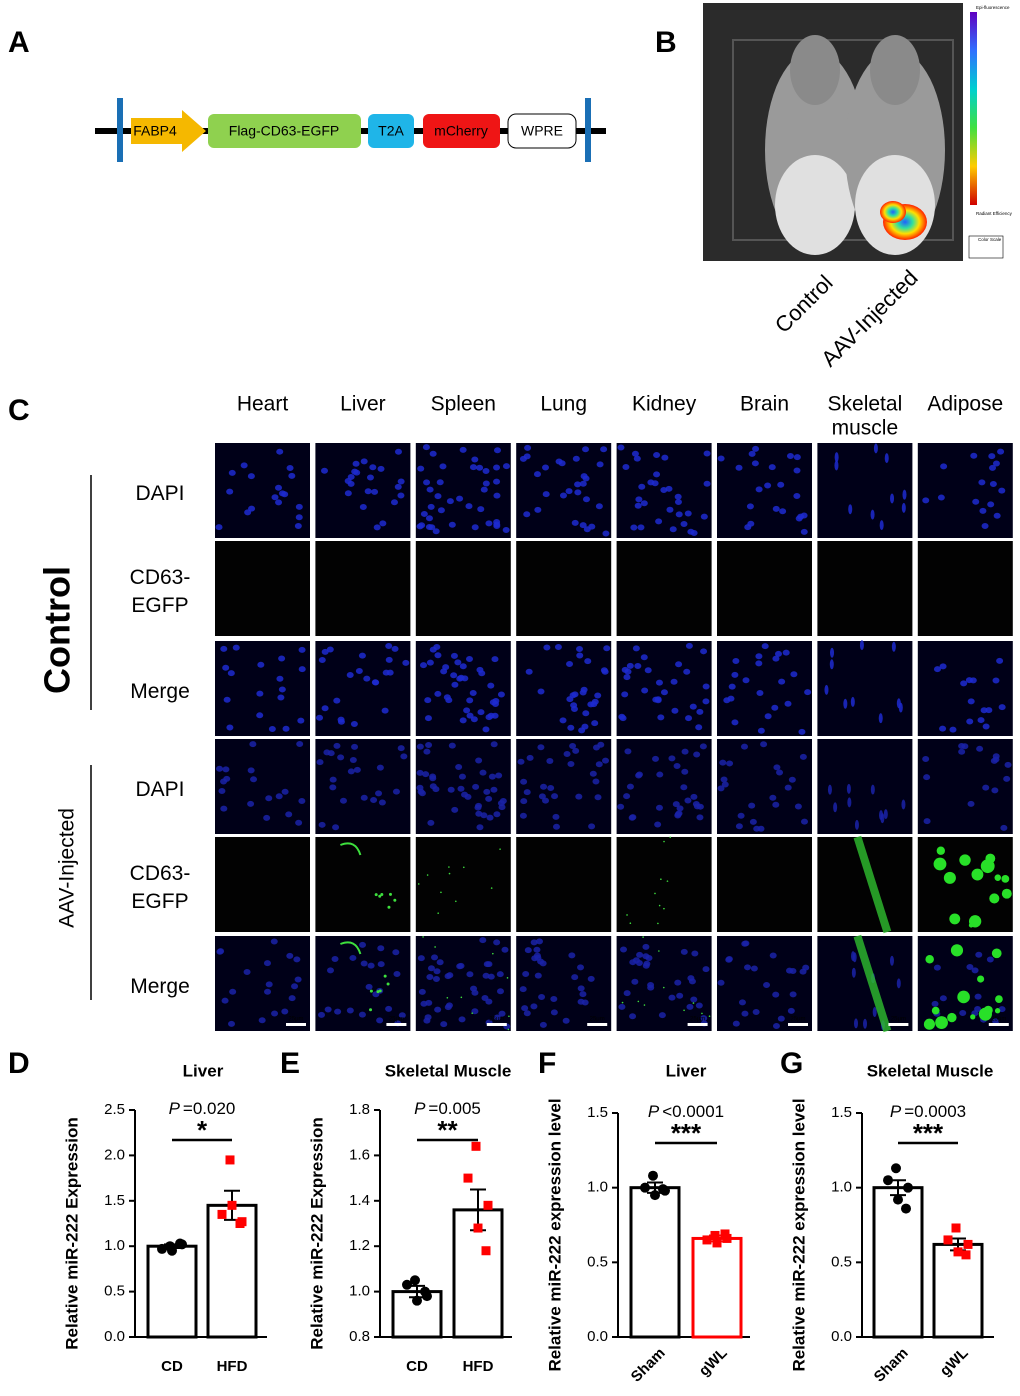 This screenshot has height=1396, width=1020. What do you see at coordinates (159, 789) in the screenshot?
I see `label: DAPI` at bounding box center [159, 789].